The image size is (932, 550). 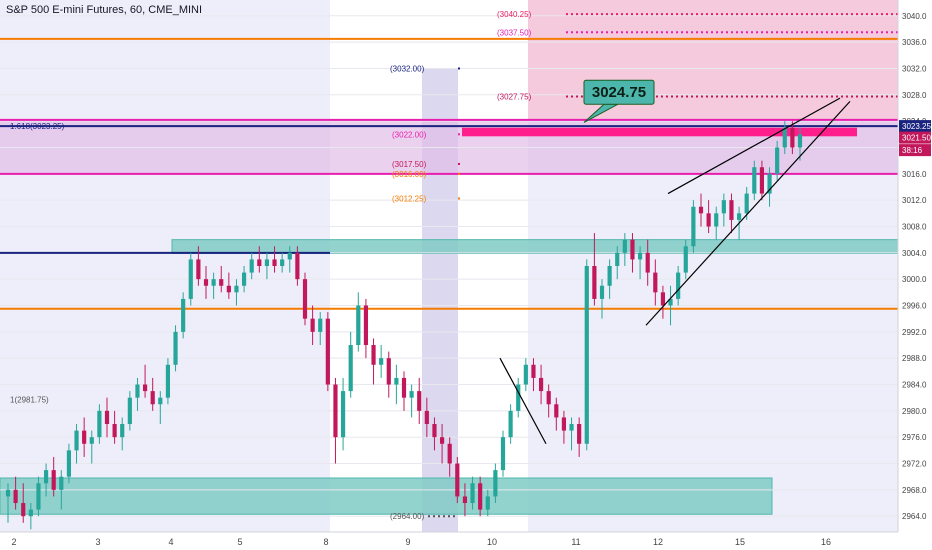 I want to click on zone-demand-low, so click(x=386, y=496).